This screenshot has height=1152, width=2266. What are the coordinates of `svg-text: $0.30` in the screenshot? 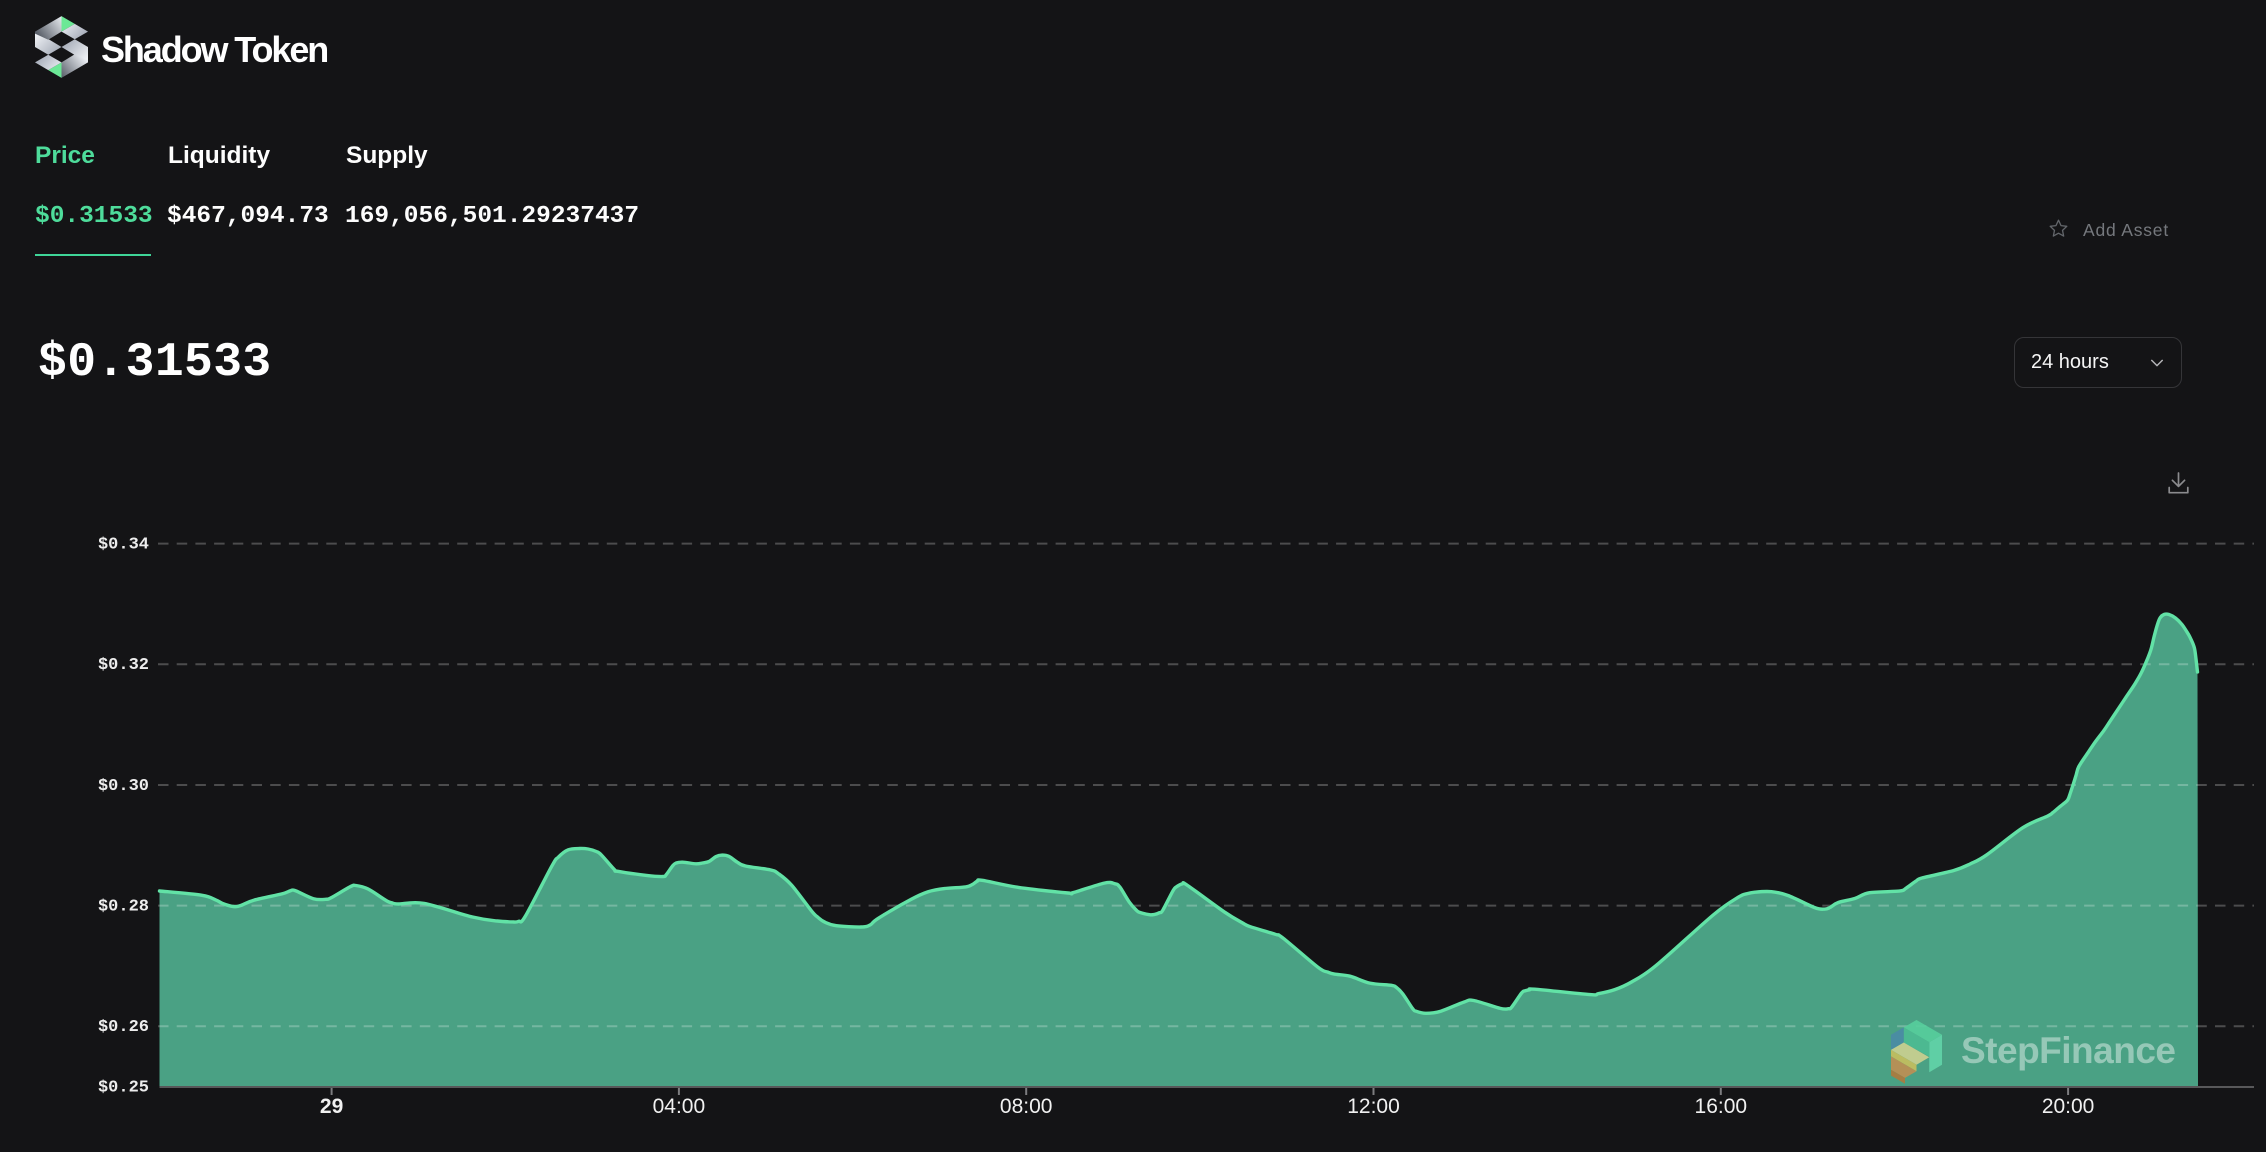 It's located at (123, 786).